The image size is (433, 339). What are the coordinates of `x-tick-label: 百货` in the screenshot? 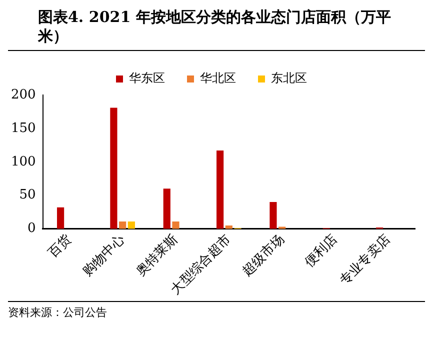 It's located at (60, 246).